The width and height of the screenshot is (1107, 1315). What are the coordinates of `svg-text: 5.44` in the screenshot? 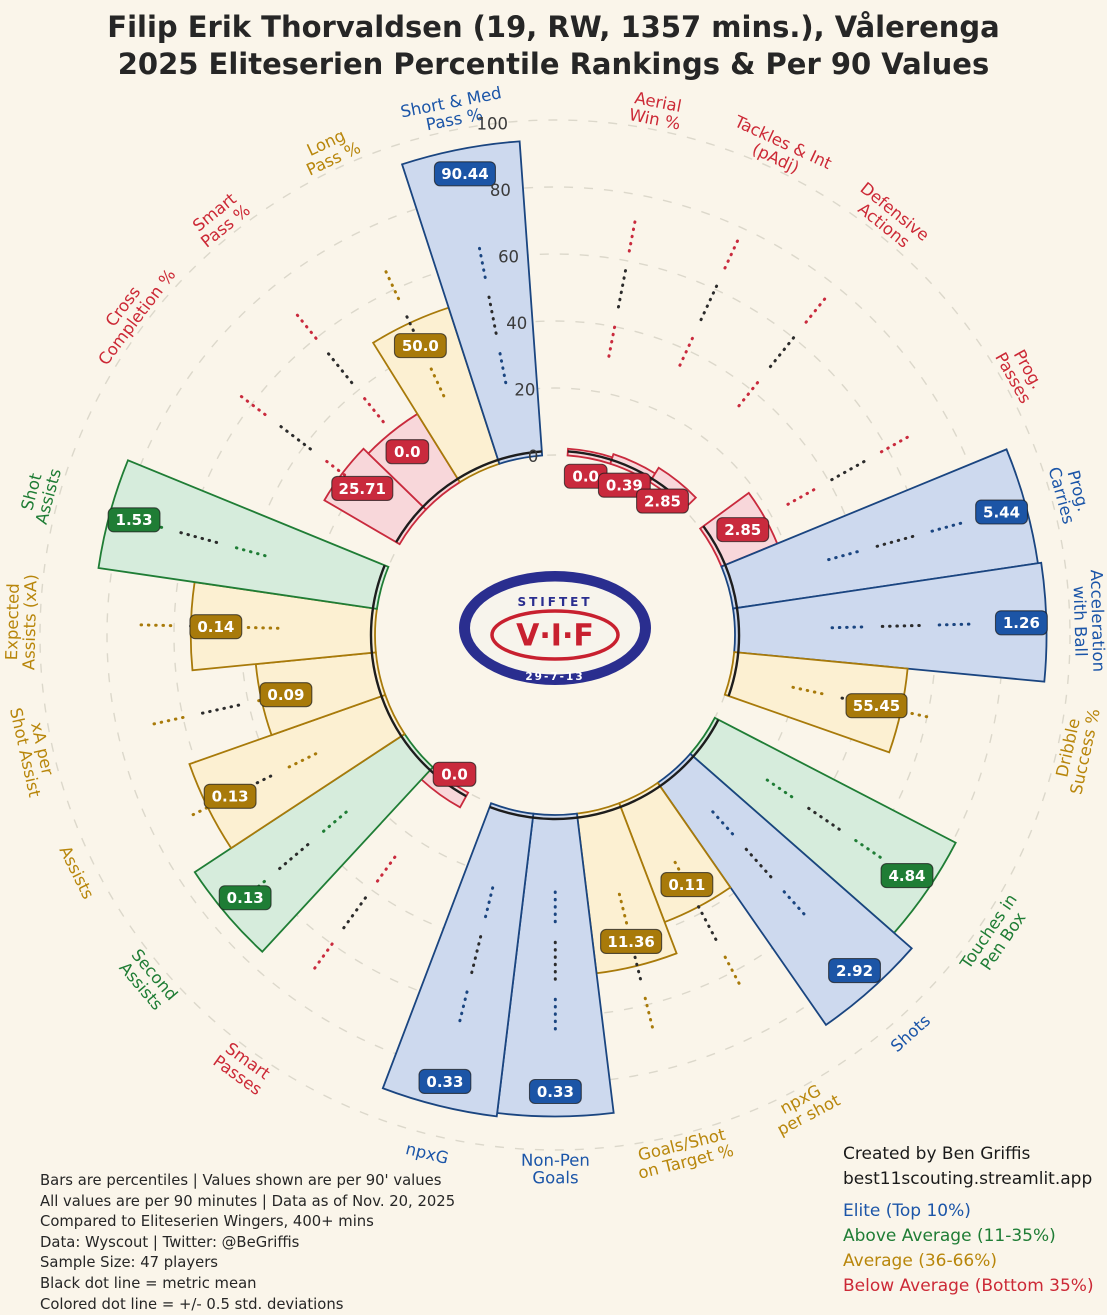 It's located at (1001, 512).